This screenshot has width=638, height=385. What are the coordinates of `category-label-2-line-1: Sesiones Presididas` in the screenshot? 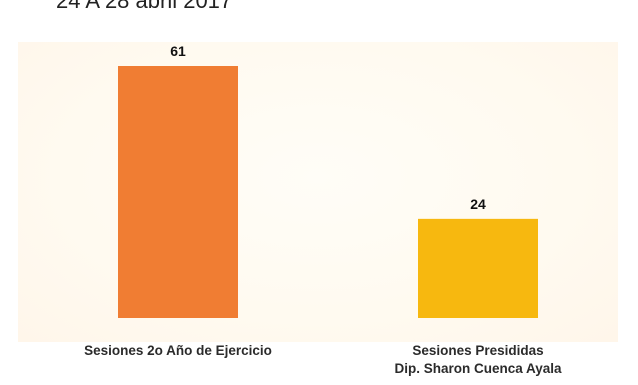 It's located at (477, 350).